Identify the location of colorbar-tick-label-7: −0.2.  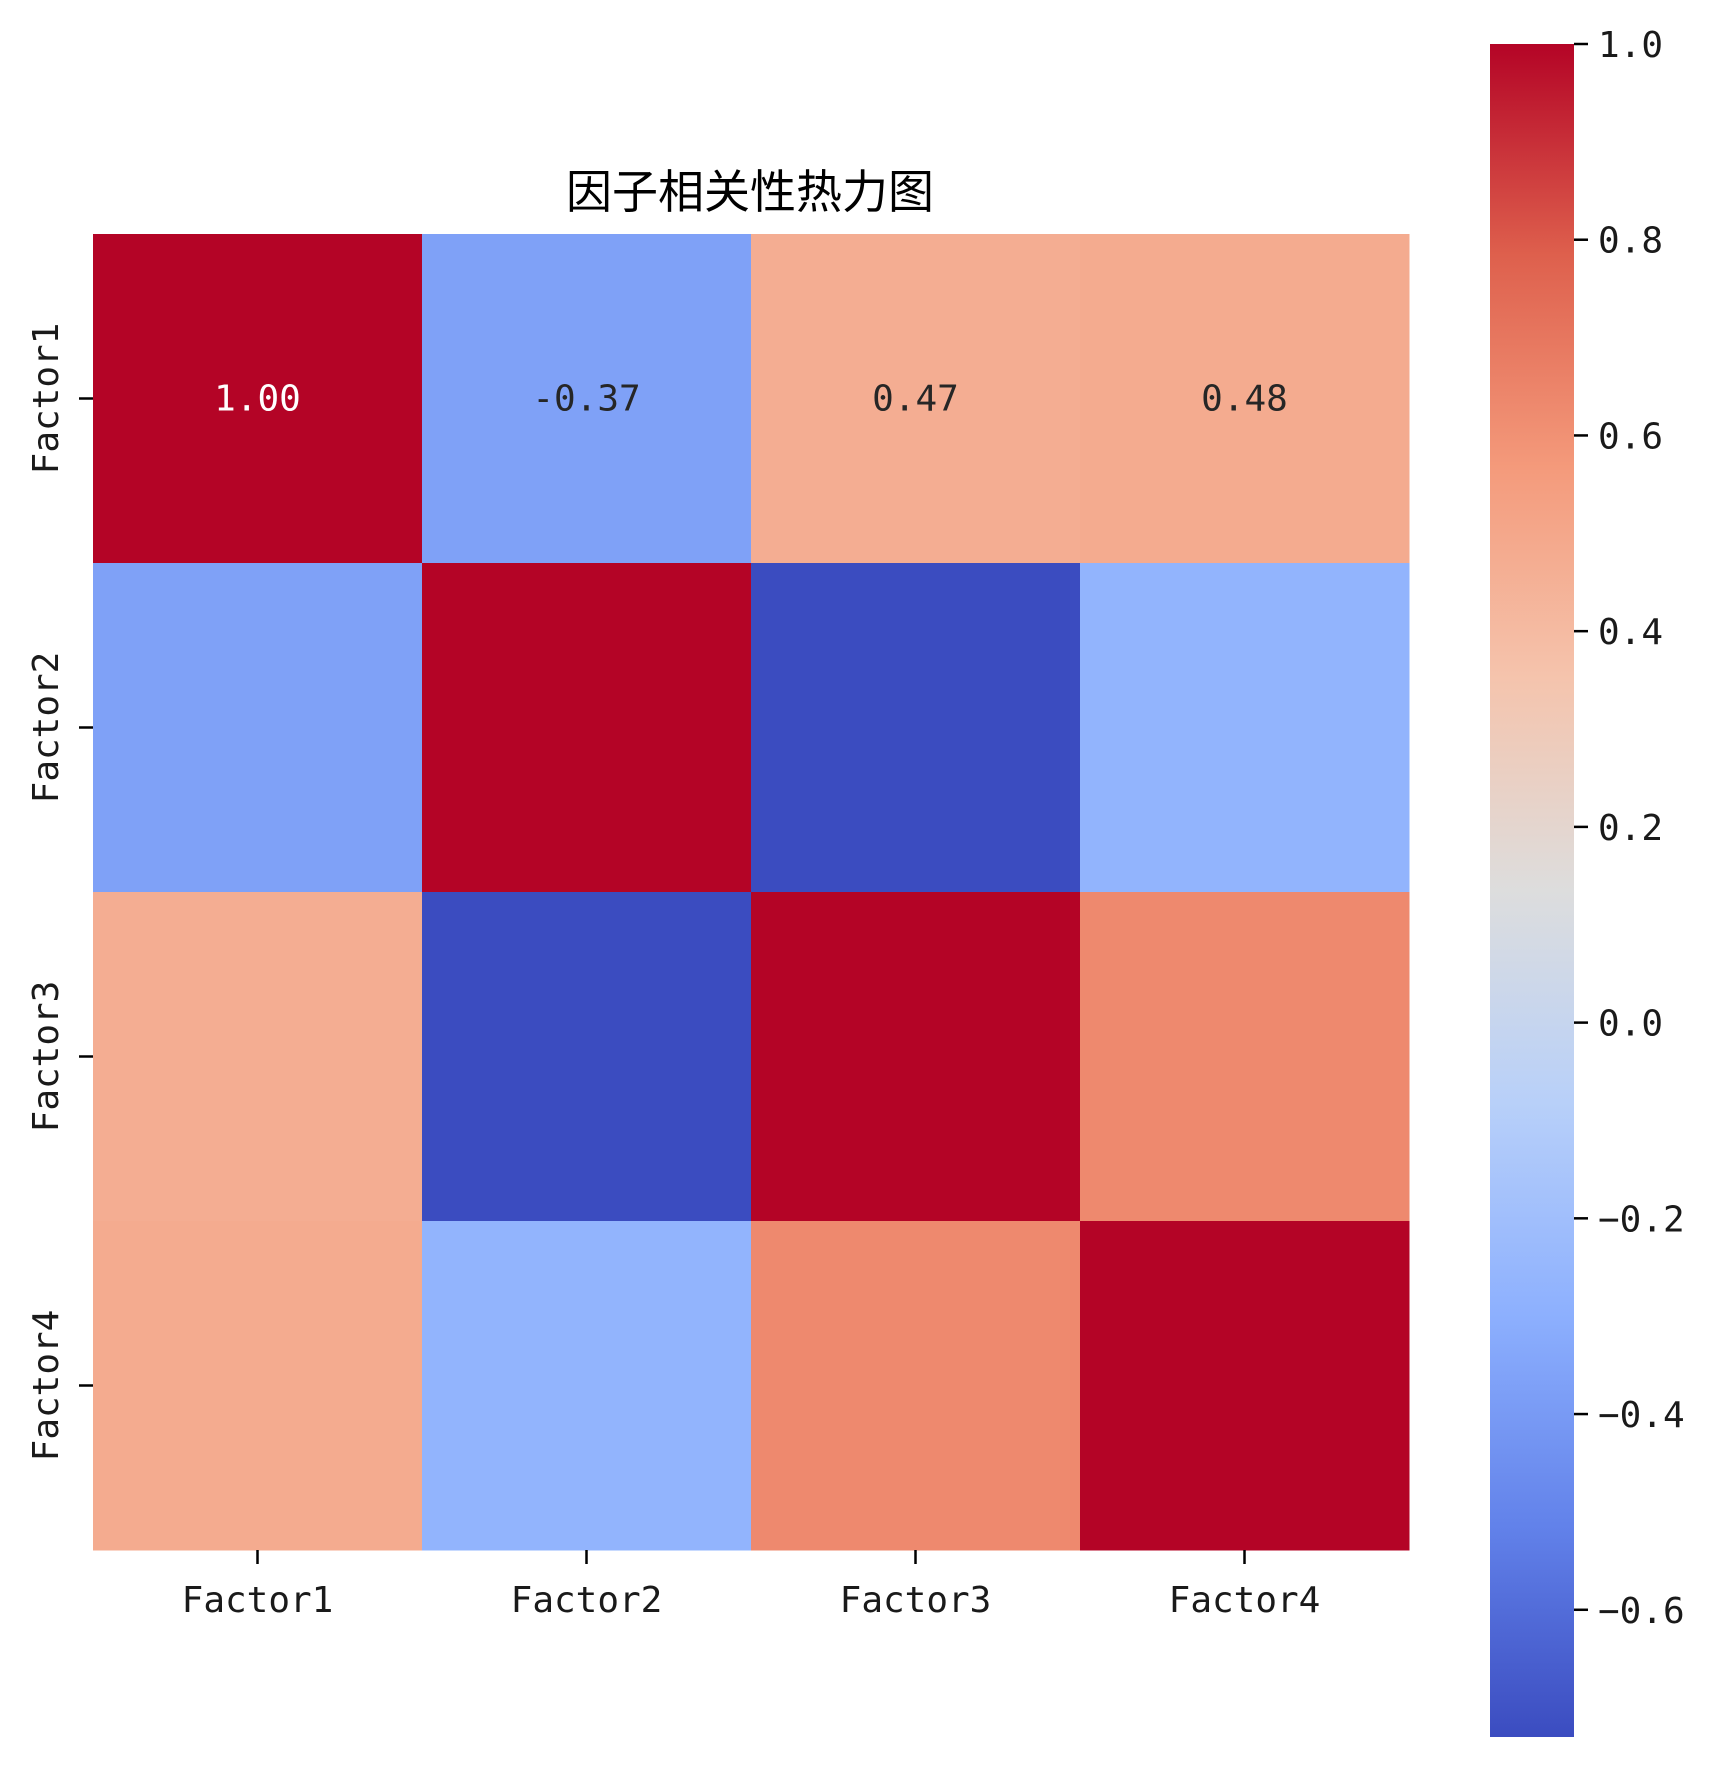
(1641, 1219).